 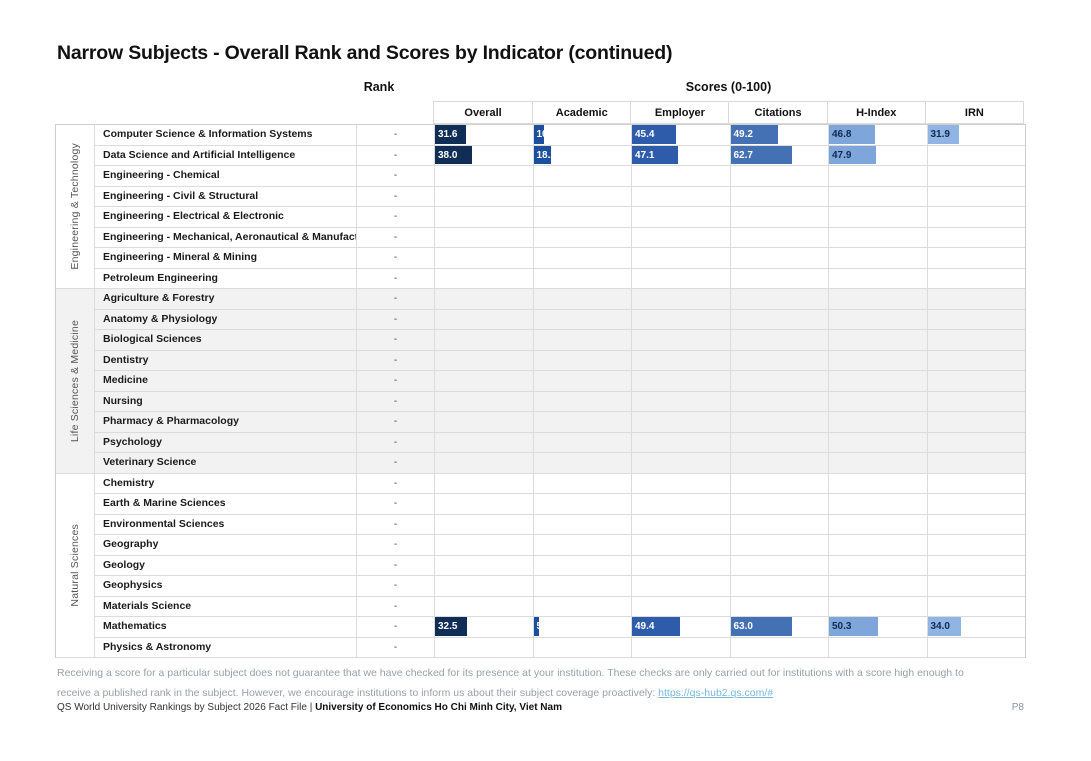 I want to click on rank-column-header: Rank, so click(x=379, y=87).